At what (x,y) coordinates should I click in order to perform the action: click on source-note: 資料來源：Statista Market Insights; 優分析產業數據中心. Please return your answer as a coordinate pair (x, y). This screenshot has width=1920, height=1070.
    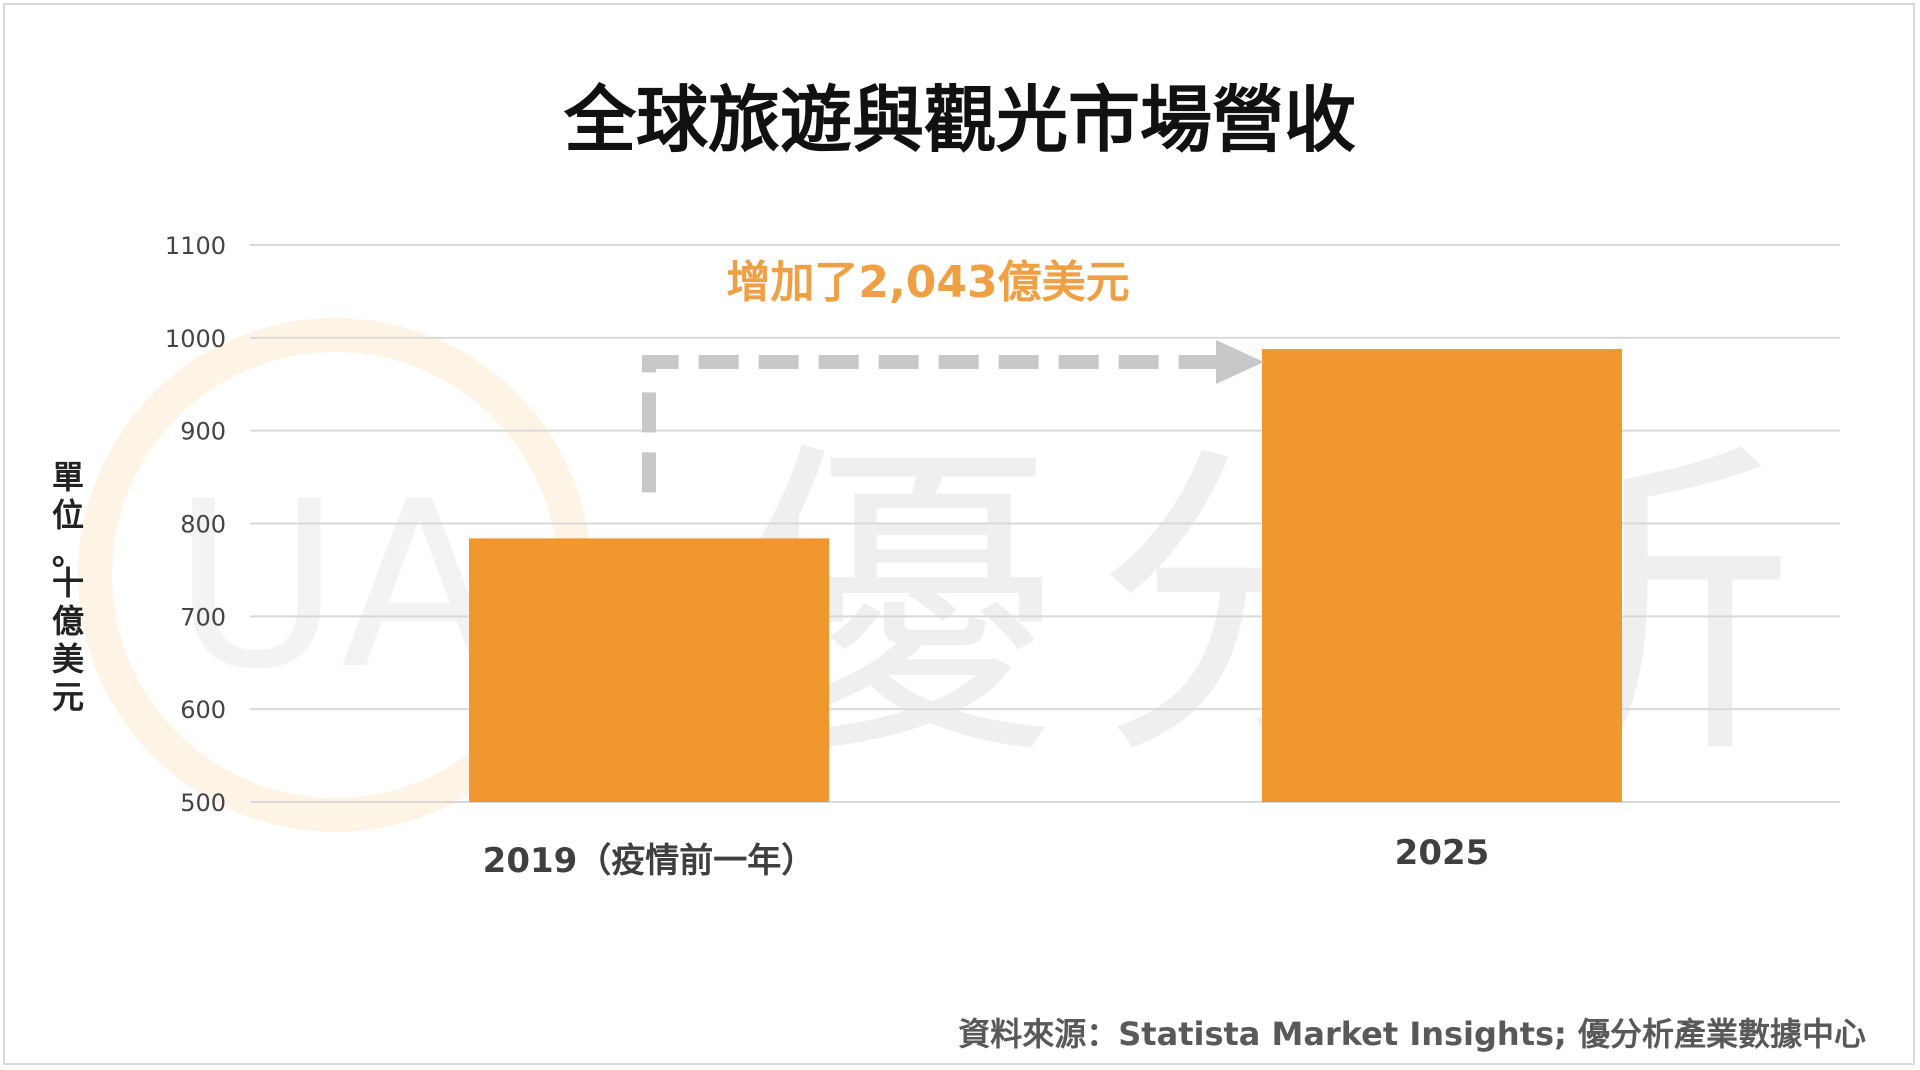
    Looking at the image, I should click on (1412, 1034).